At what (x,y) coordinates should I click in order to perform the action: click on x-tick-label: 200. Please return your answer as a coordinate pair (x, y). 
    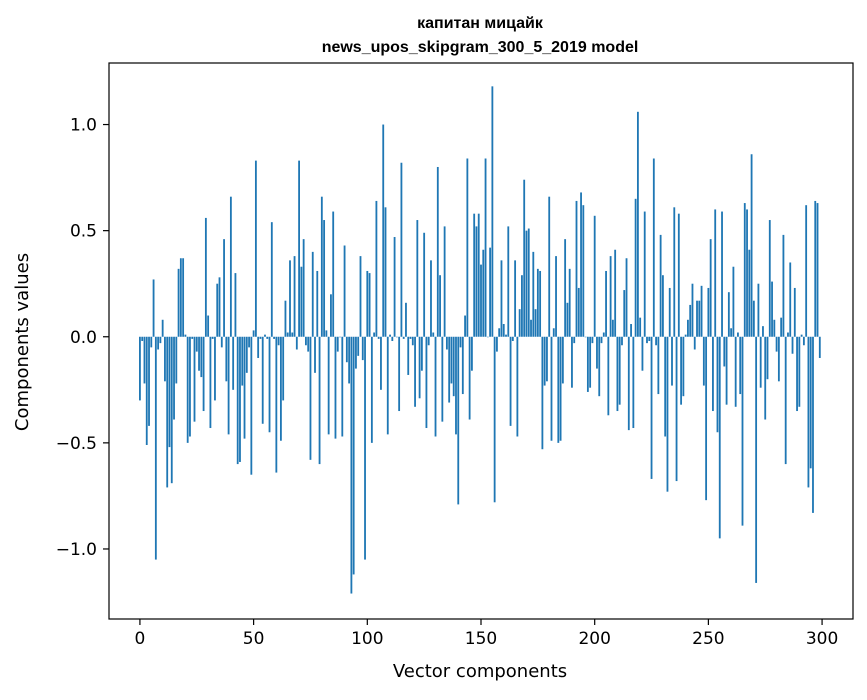
    Looking at the image, I should click on (594, 639).